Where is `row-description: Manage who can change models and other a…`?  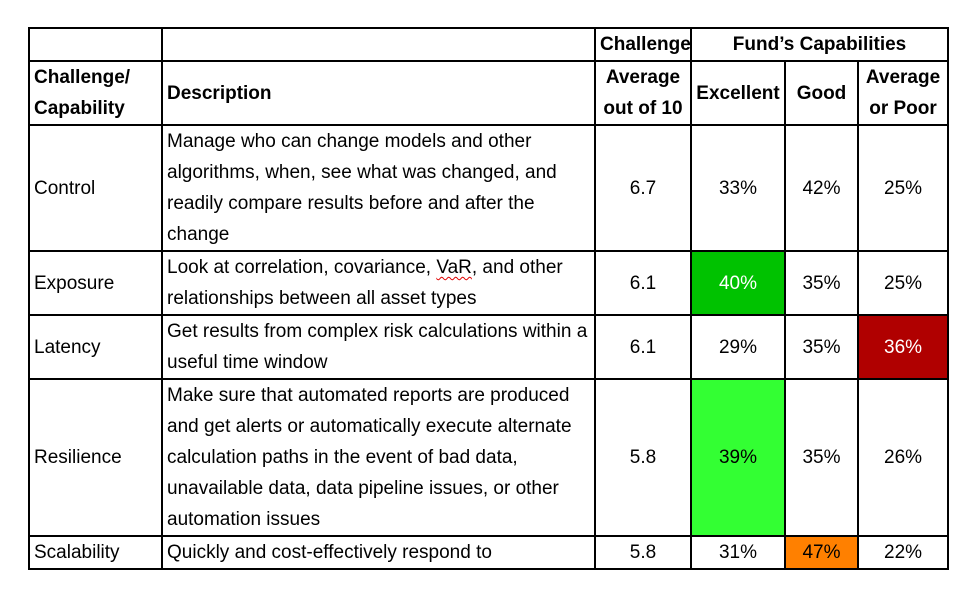 row-description: Manage who can change models and other a… is located at coordinates (378, 188).